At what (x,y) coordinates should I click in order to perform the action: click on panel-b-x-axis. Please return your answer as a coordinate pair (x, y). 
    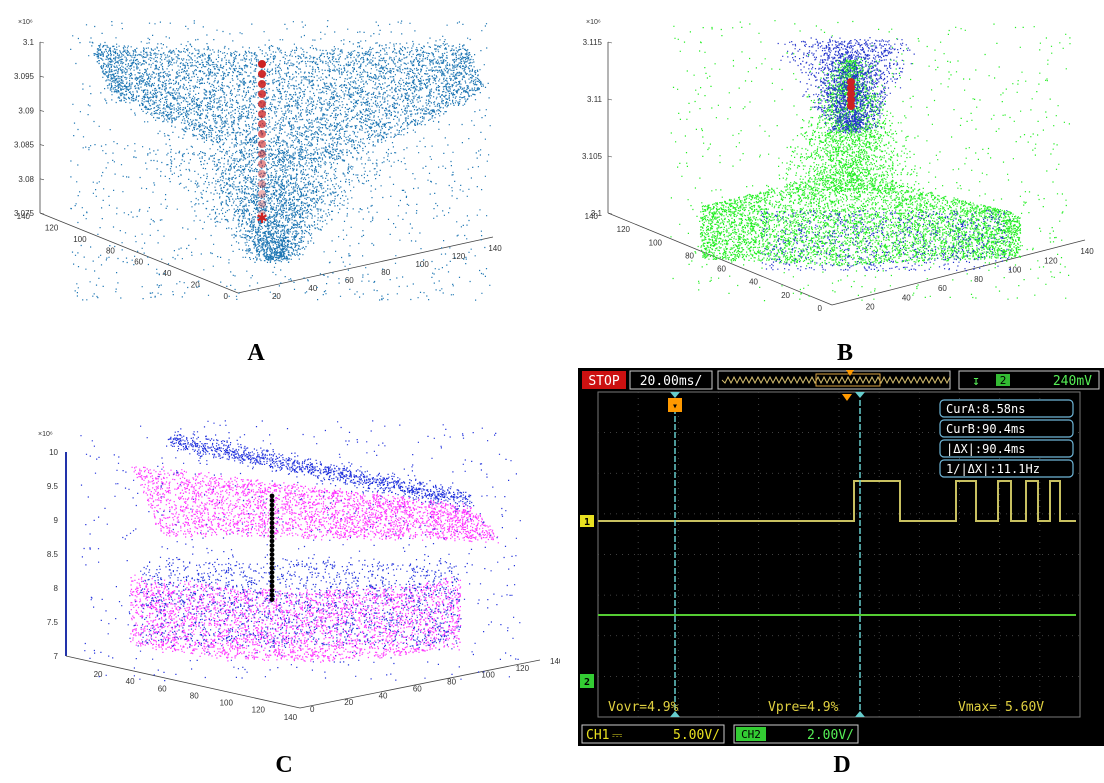
    Looking at the image, I should click on (958, 272).